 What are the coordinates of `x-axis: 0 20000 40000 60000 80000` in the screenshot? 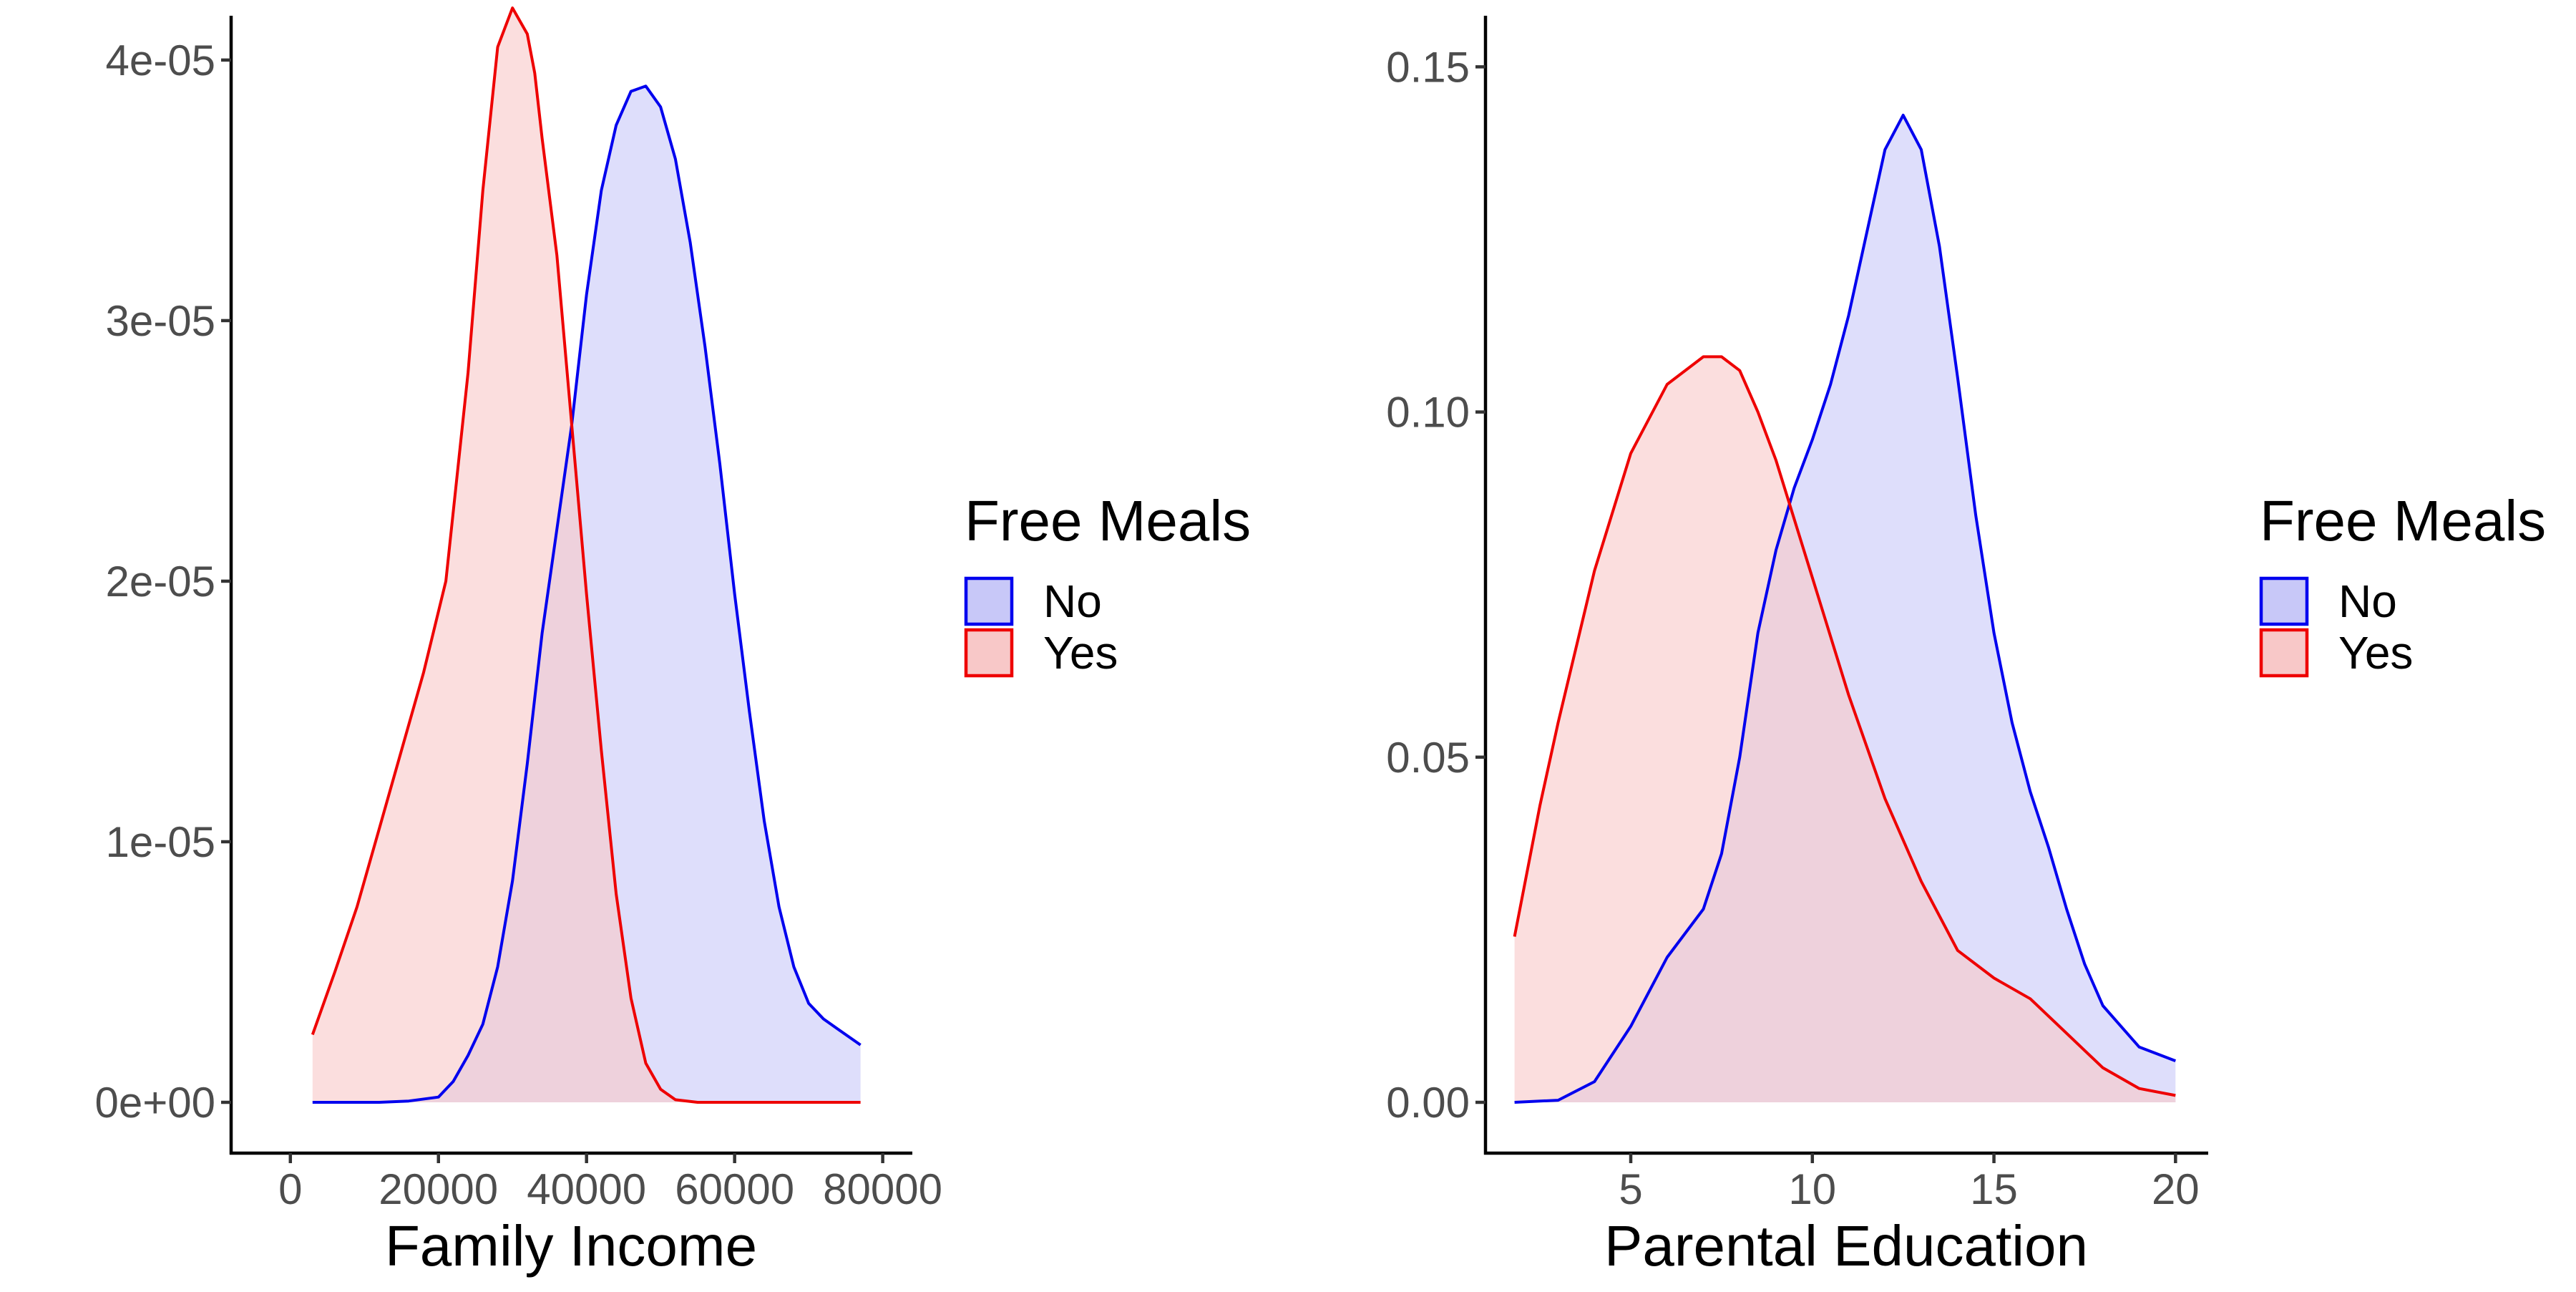 It's located at (610, 1183).